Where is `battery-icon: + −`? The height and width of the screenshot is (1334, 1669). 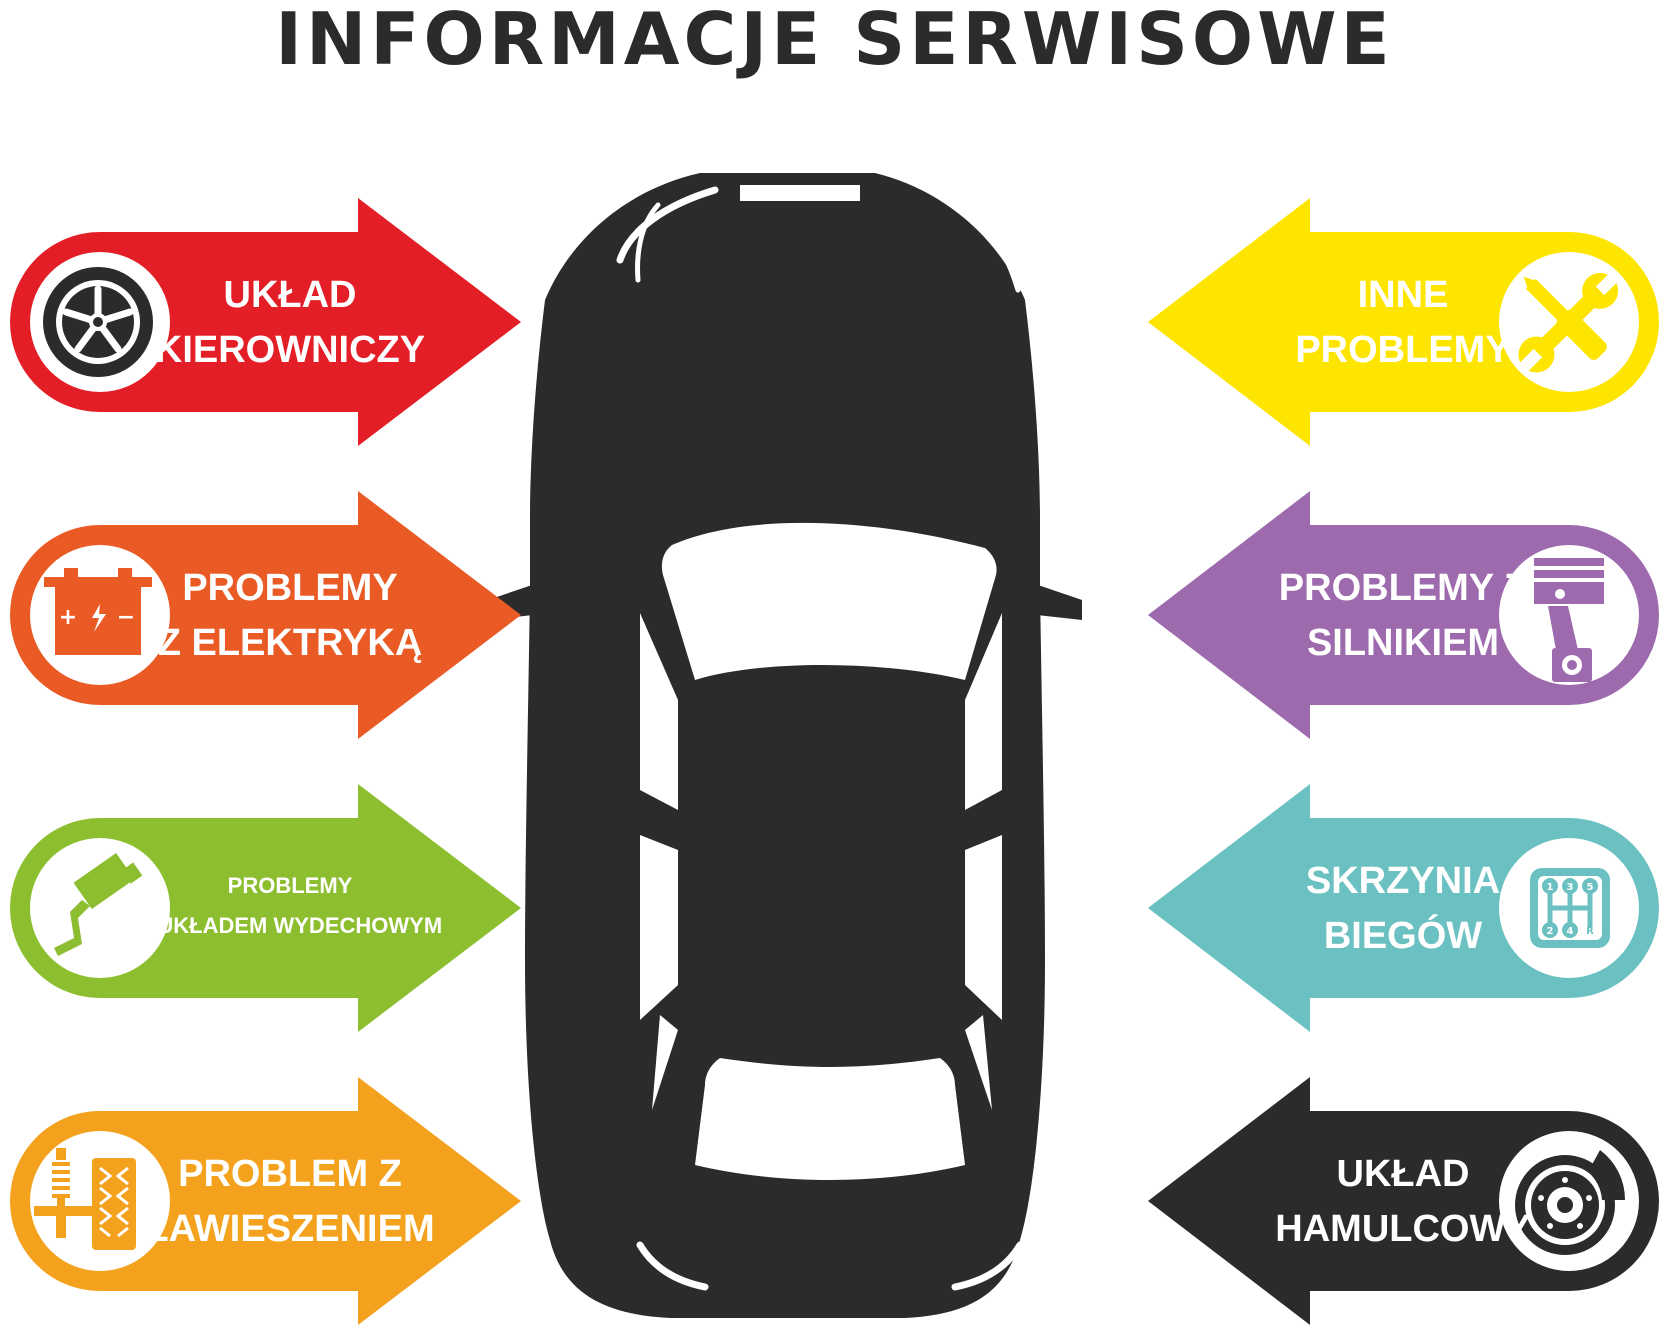 battery-icon: + − is located at coordinates (98, 611).